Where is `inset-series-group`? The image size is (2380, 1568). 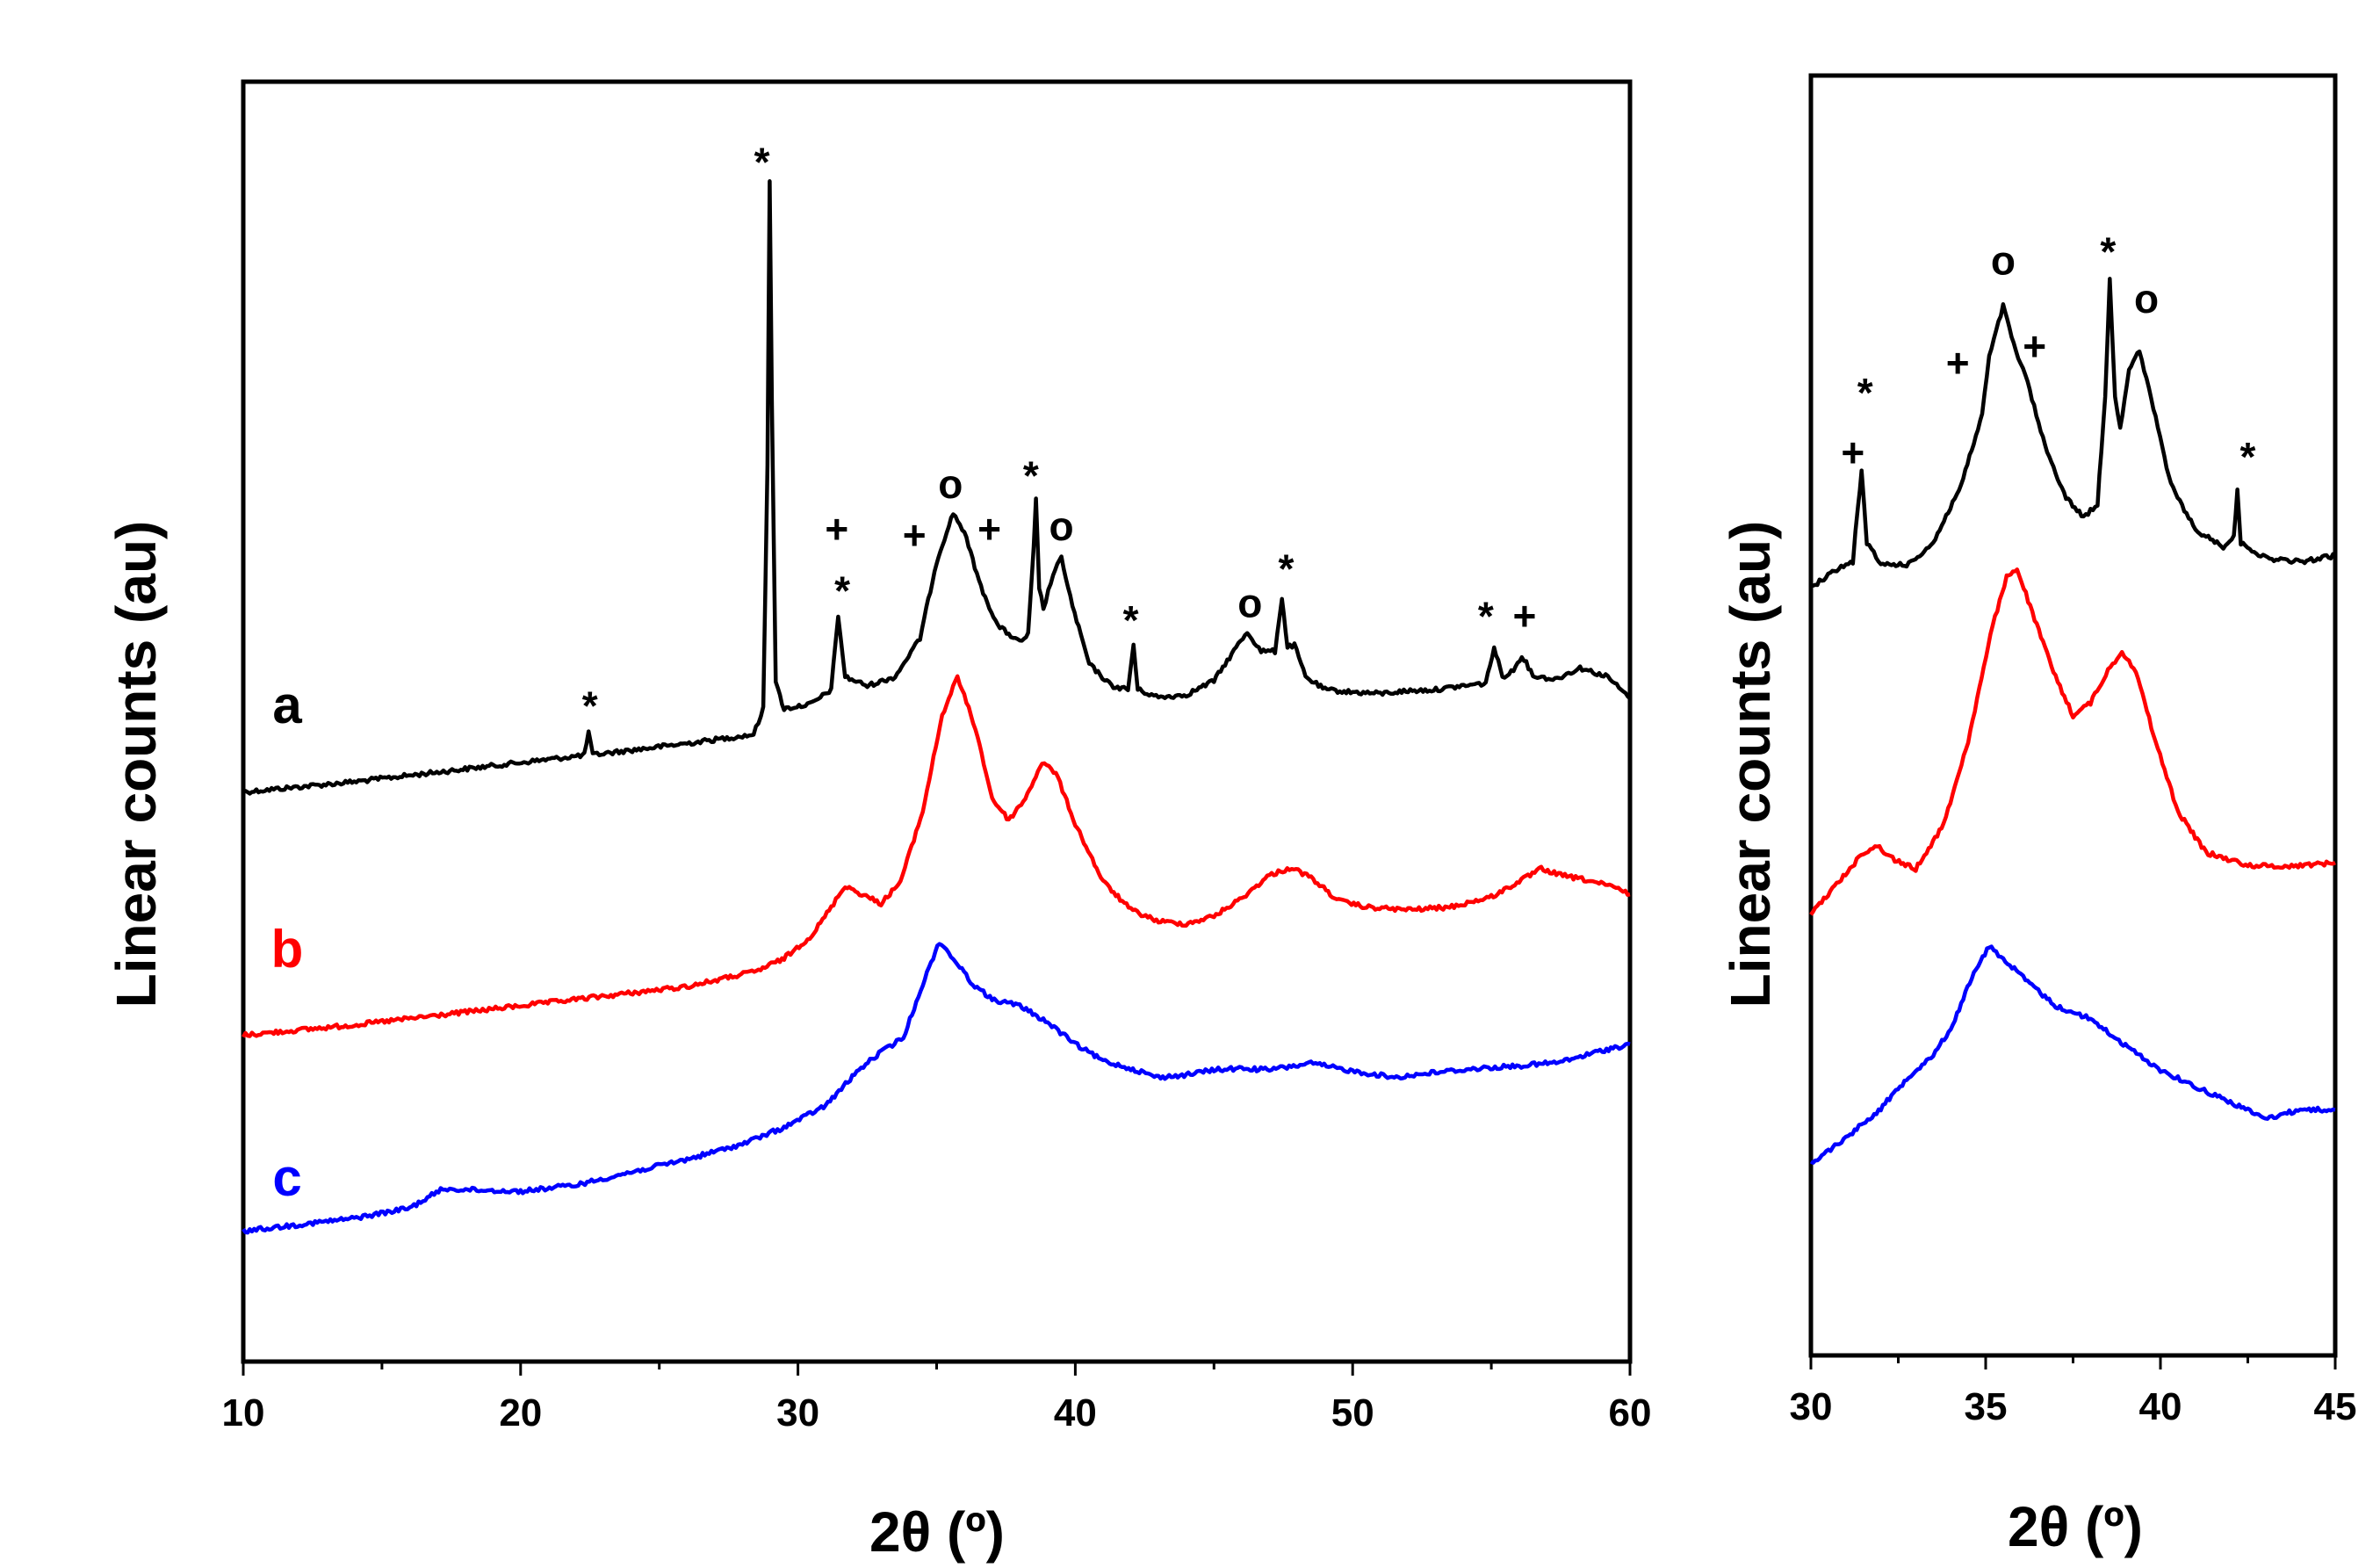 inset-series-group is located at coordinates (2073, 721).